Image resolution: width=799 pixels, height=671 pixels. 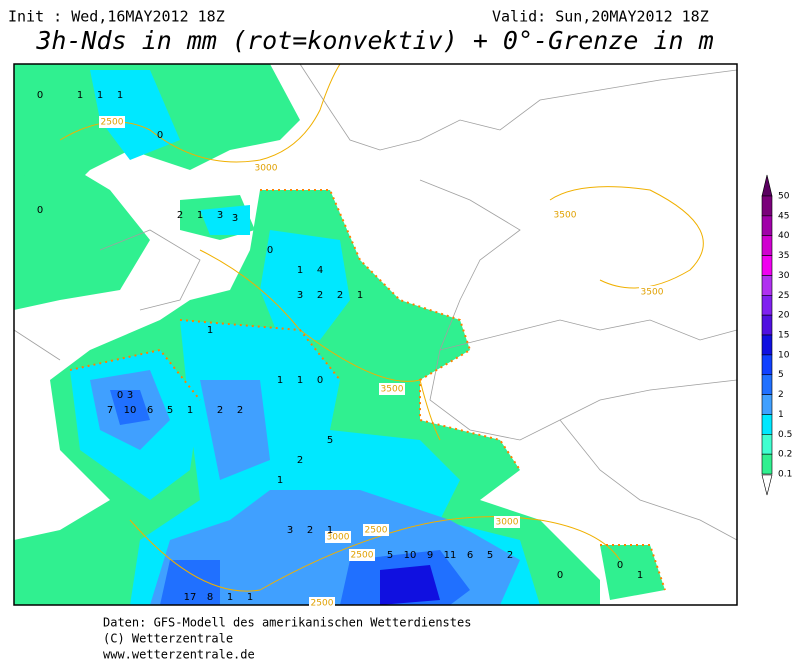 What do you see at coordinates (781, 375) in the screenshot?
I see `legend-label: 5` at bounding box center [781, 375].